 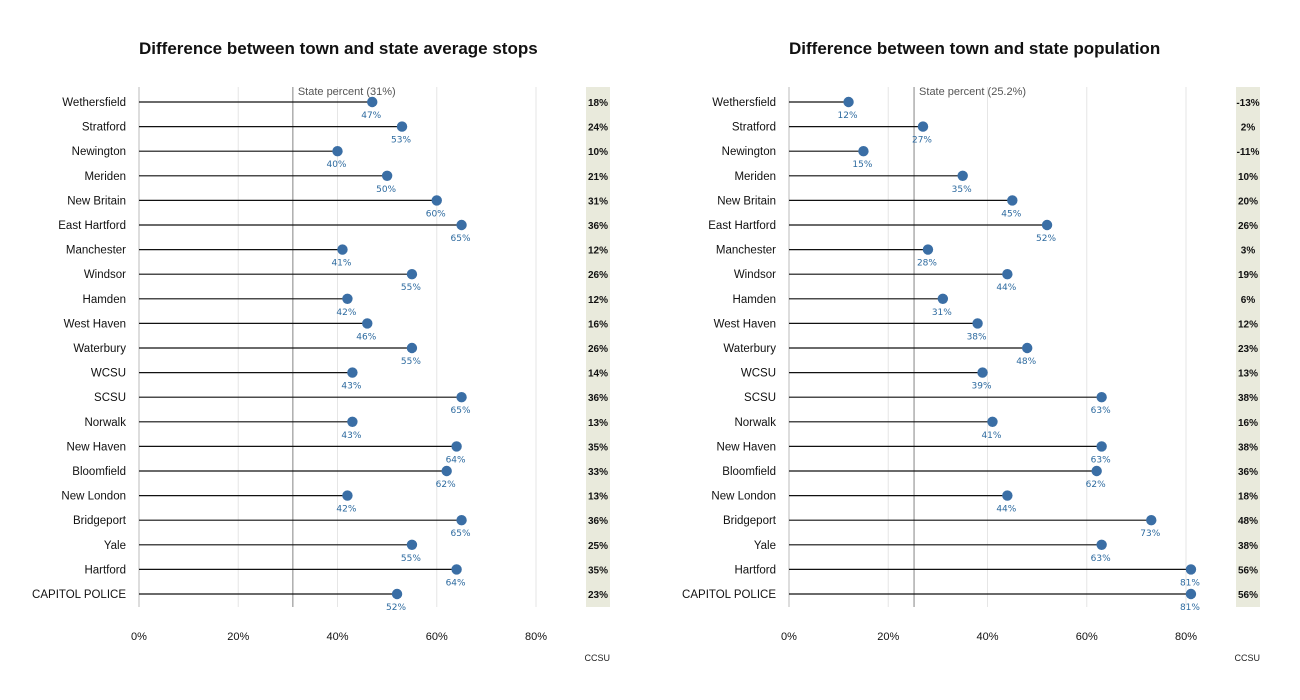 I want to click on chart2-category-label: WCSU, so click(x=758, y=374).